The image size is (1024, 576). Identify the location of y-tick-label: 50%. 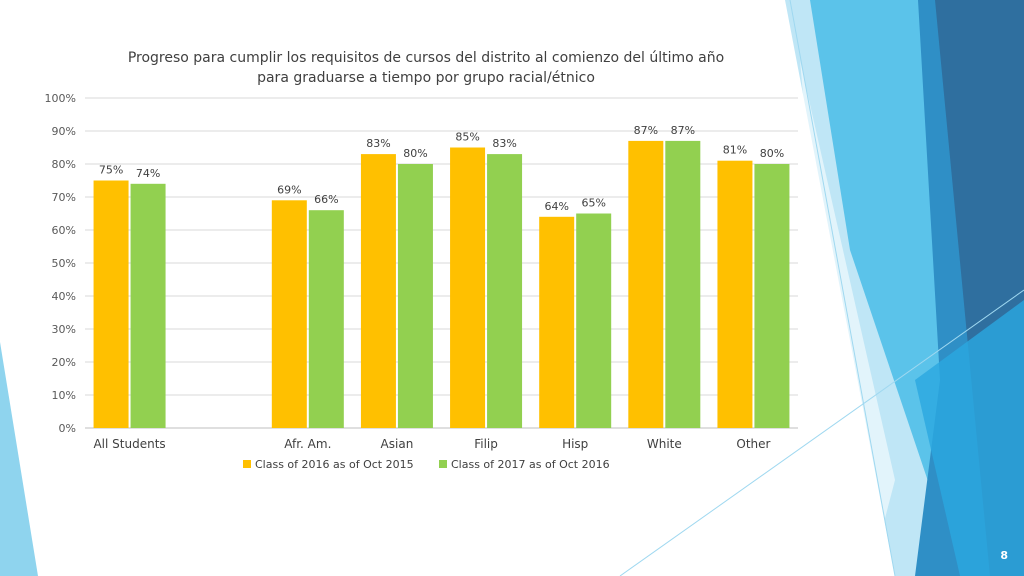
(64, 263).